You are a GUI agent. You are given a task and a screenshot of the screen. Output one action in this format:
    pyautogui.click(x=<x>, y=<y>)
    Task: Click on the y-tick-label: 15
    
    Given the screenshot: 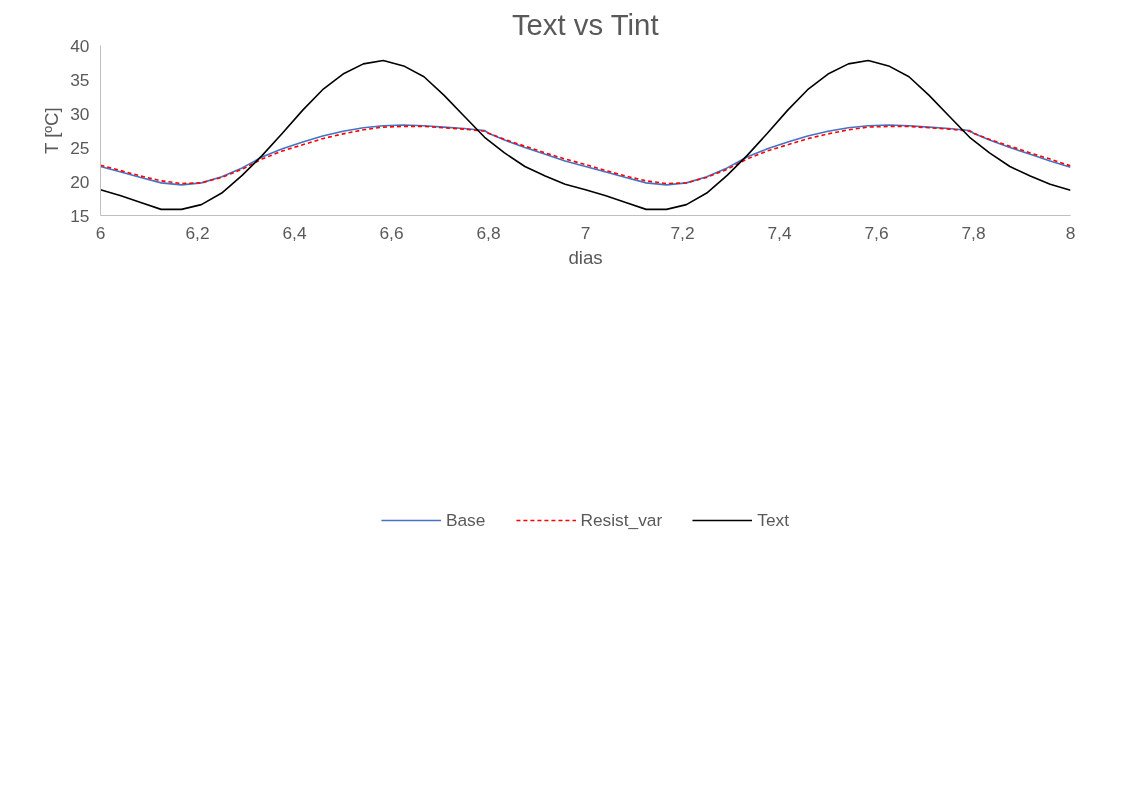 What is the action you would take?
    pyautogui.click(x=80, y=215)
    